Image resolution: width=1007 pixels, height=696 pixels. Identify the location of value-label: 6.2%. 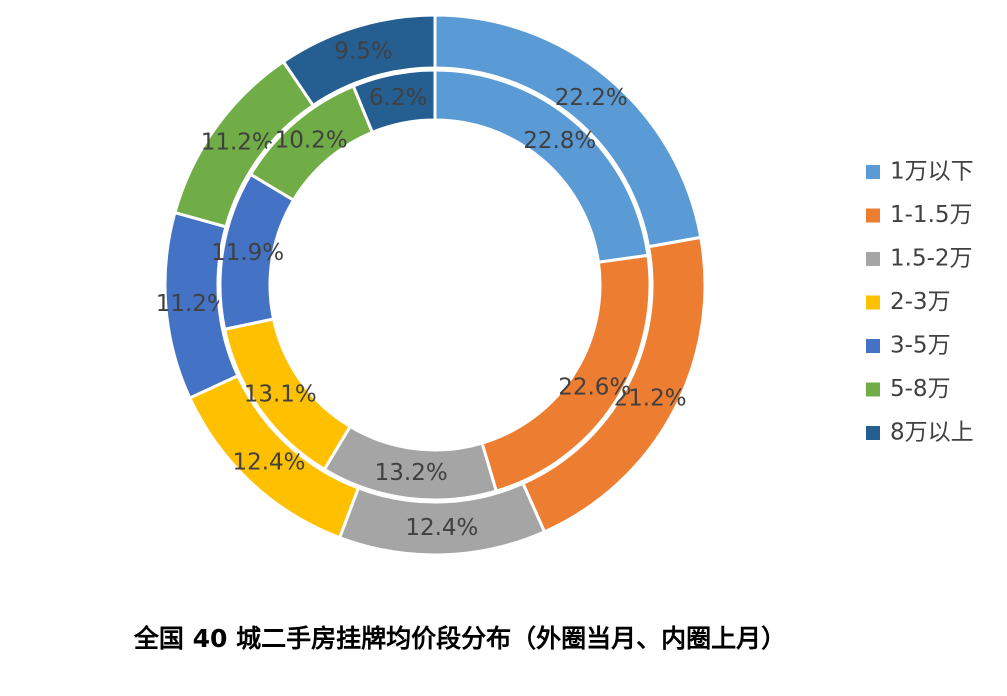
(398, 98).